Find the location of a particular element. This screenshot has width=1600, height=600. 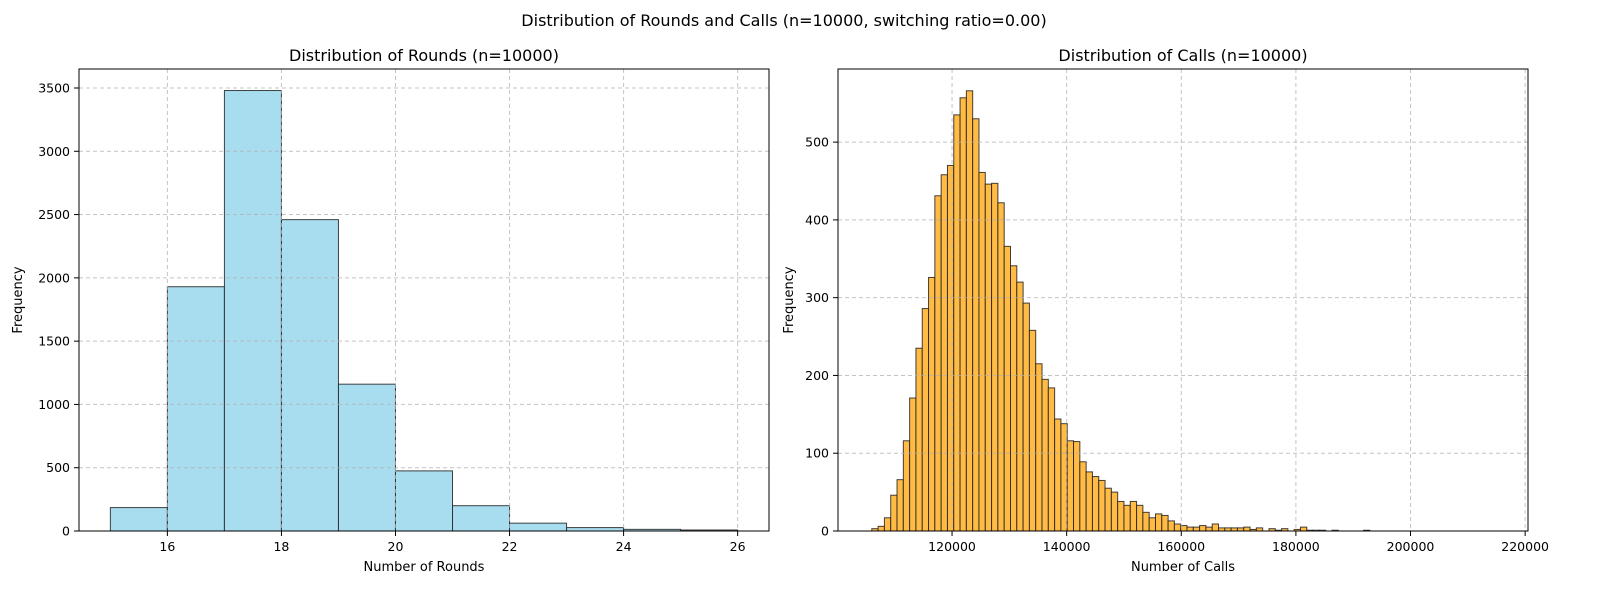

y-tick-label: 1500 is located at coordinates (54, 341).